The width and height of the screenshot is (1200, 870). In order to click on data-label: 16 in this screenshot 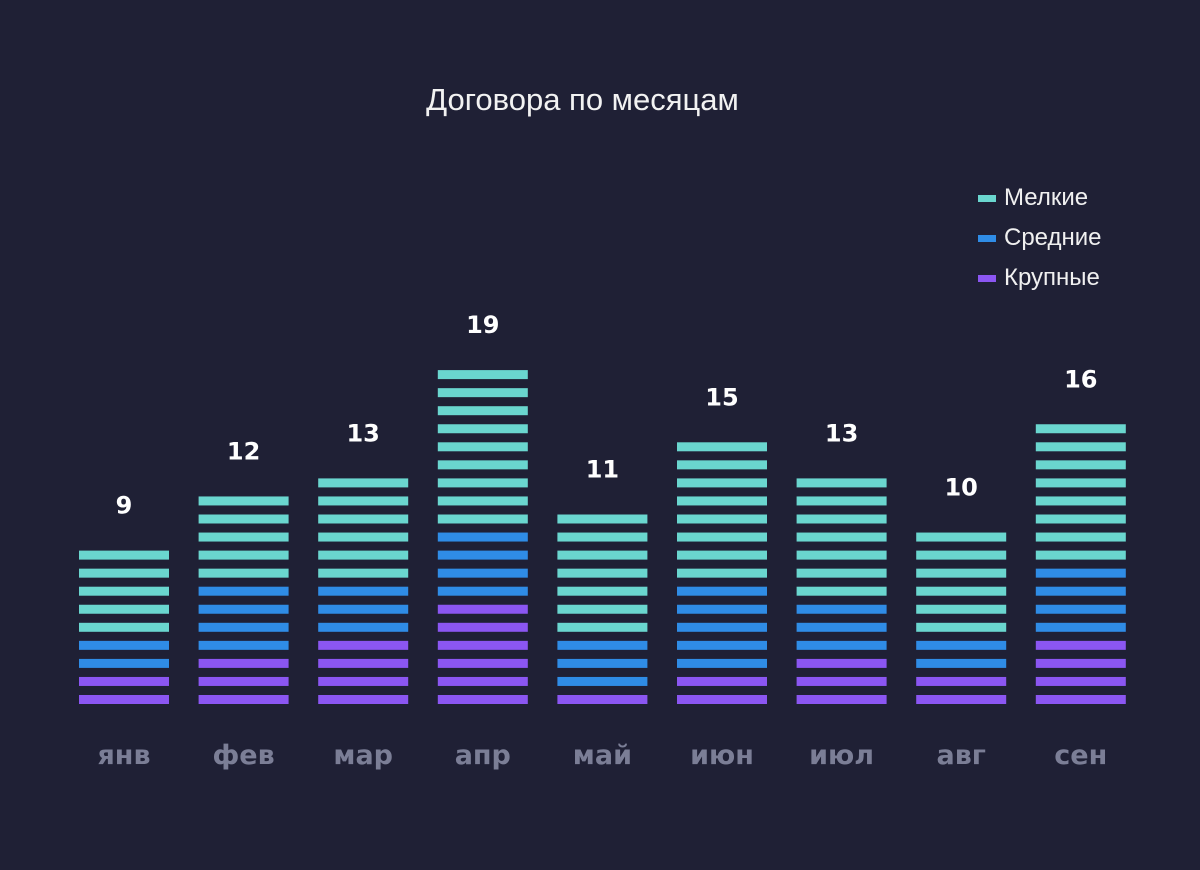, I will do `click(1080, 379)`.